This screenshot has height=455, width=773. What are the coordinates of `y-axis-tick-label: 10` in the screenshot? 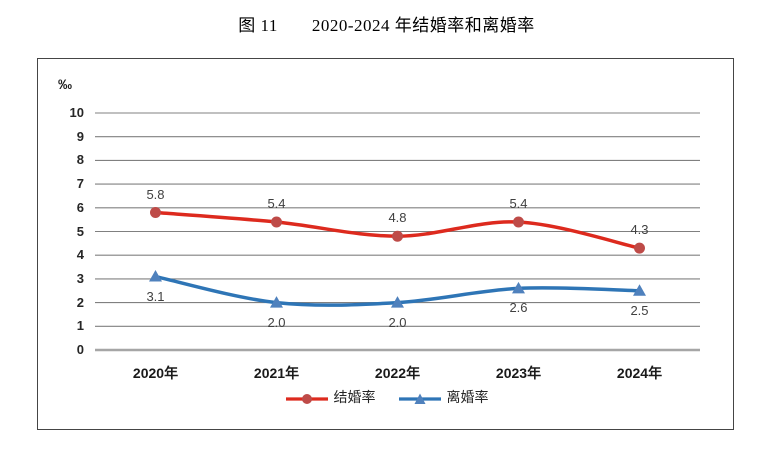 It's located at (76, 112).